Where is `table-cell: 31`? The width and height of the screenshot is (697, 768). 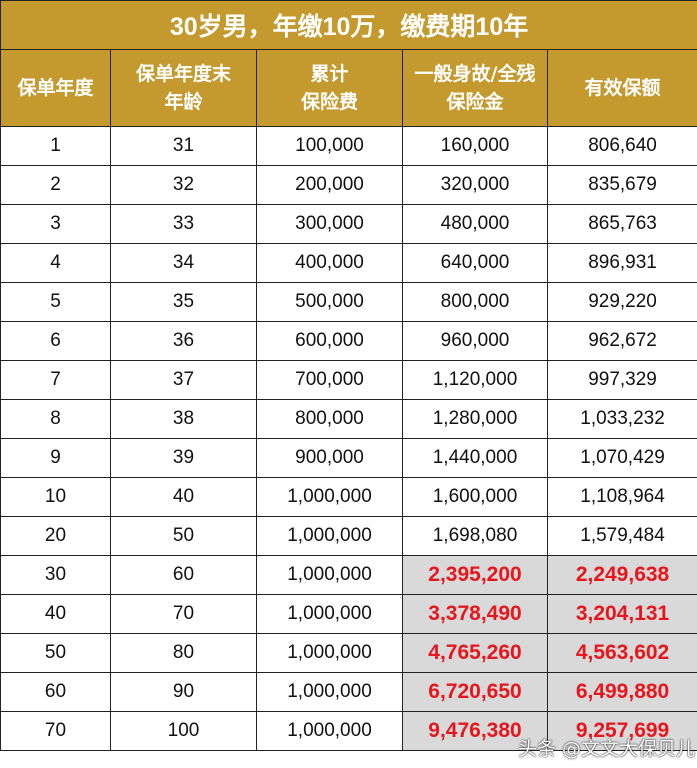
table-cell: 31 is located at coordinates (183, 146).